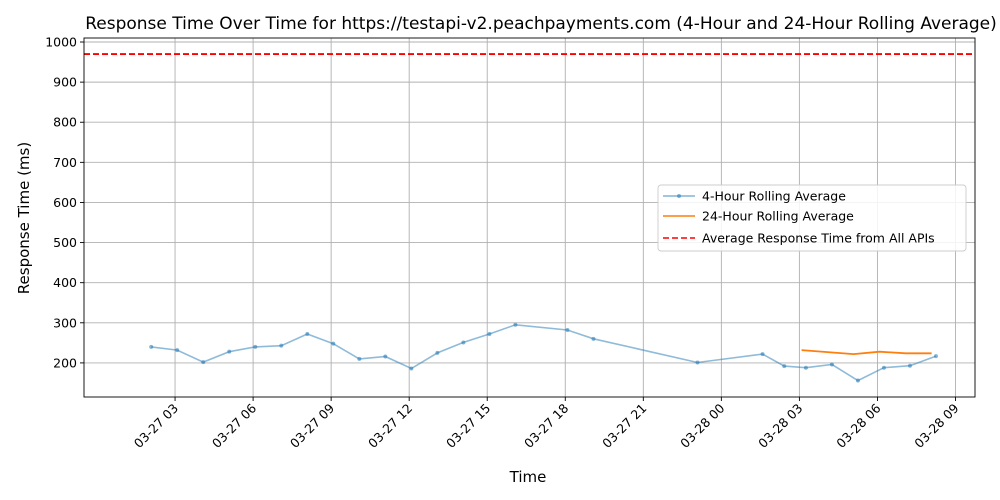 Image resolution: width=1000 pixels, height=500 pixels. I want to click on legend-label-24h: 24-Hour Rolling Average, so click(778, 216).